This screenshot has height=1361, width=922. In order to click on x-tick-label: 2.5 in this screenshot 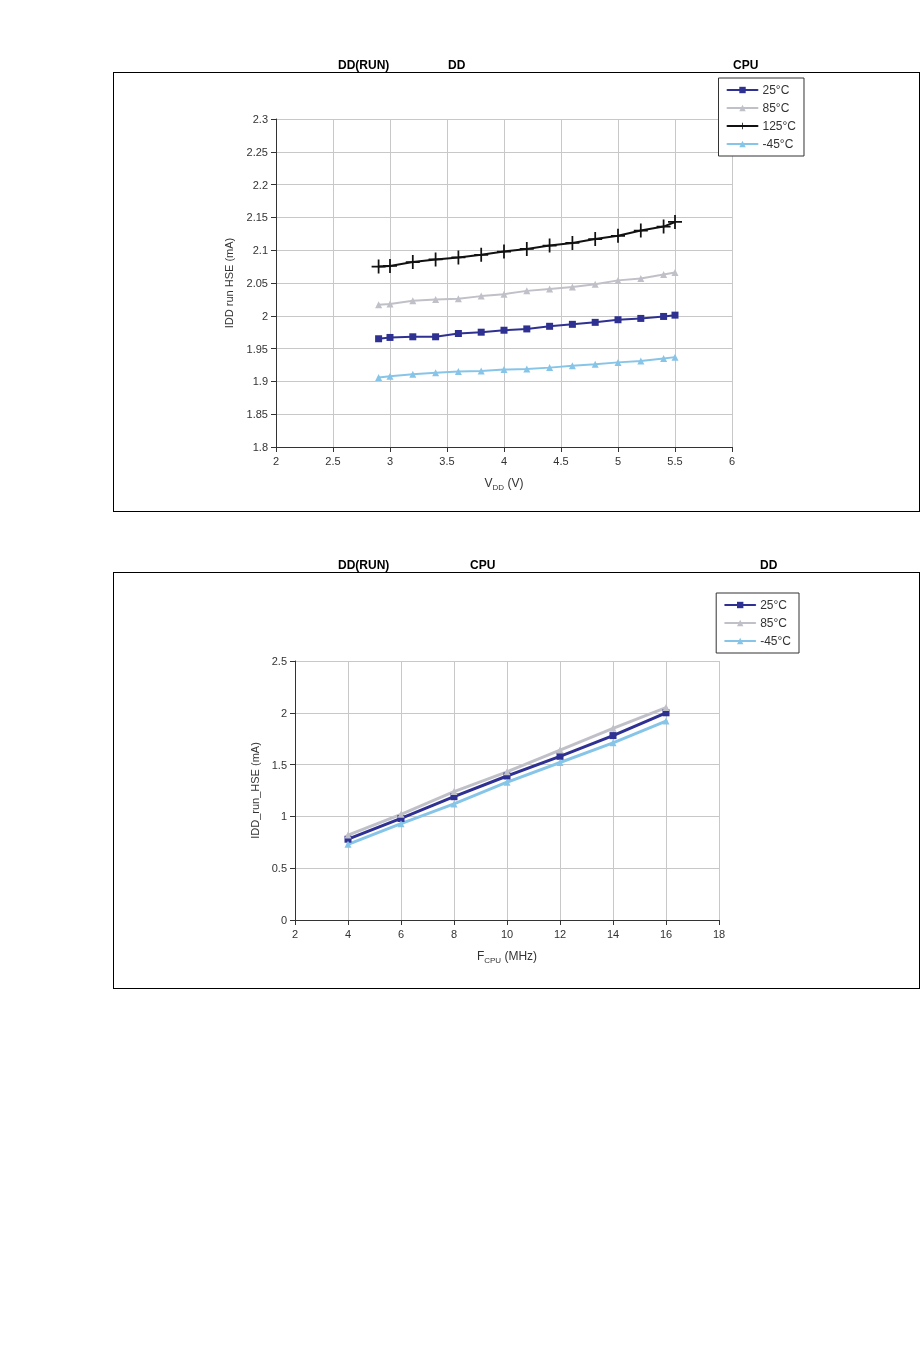, I will do `click(333, 460)`.